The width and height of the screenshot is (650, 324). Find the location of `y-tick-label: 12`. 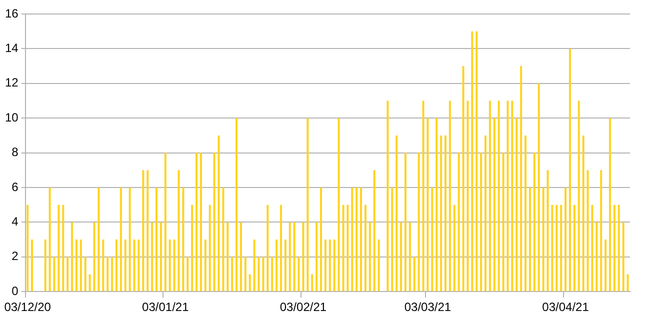

y-tick-label: 12 is located at coordinates (11, 83).